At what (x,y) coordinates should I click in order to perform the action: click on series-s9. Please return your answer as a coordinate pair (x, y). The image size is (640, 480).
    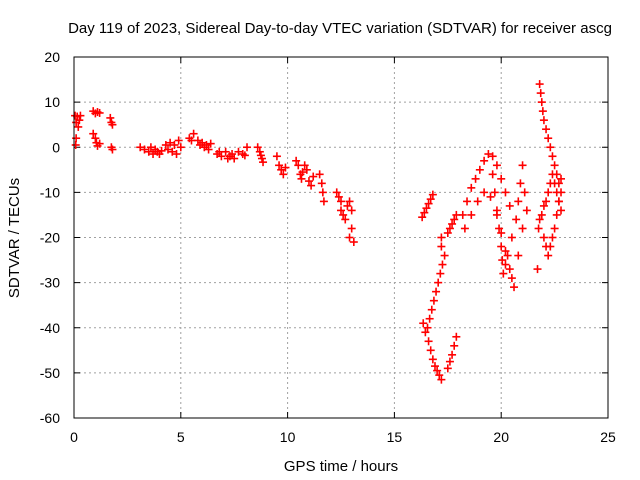
    Looking at the image, I should click on (305, 173).